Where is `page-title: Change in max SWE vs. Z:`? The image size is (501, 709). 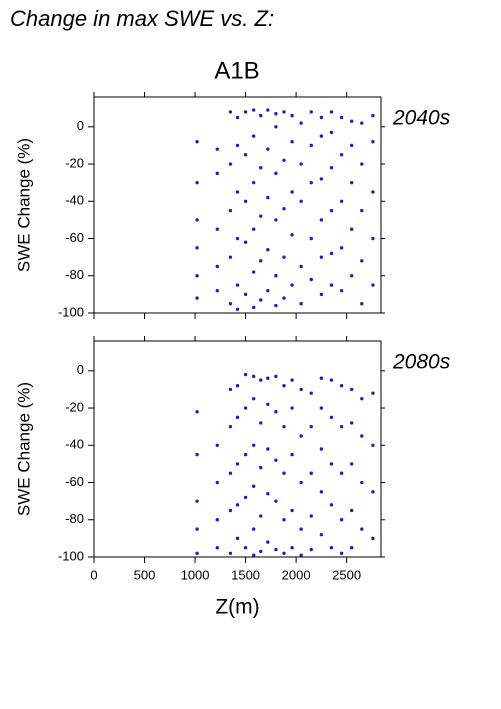
page-title: Change in max SWE vs. Z: is located at coordinates (142, 18).